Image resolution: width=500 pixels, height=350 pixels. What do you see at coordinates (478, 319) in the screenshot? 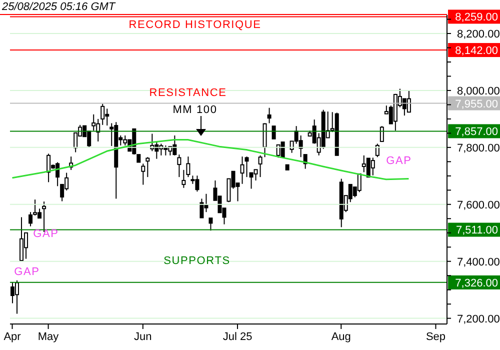
I see `y-tick-label: 7,200.00` at bounding box center [478, 319].